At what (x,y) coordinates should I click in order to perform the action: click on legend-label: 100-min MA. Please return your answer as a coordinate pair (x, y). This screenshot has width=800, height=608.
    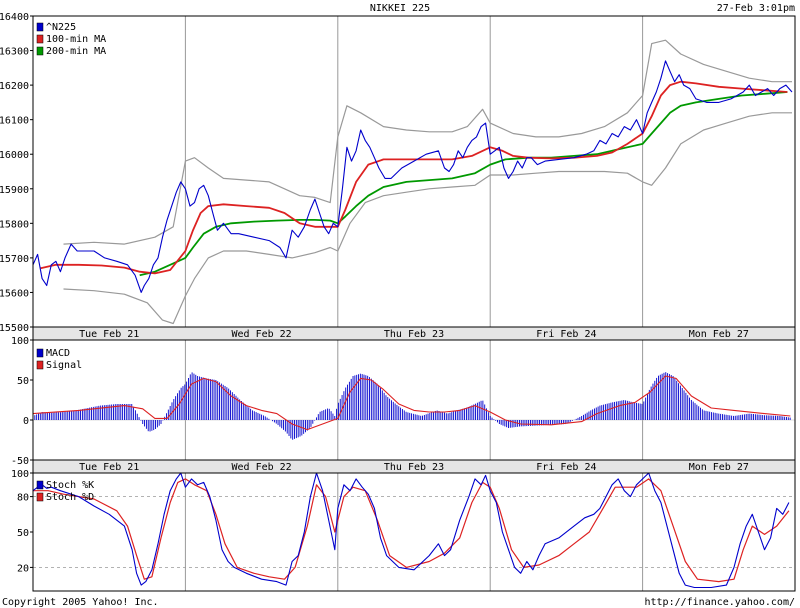
    Looking at the image, I should click on (76, 39).